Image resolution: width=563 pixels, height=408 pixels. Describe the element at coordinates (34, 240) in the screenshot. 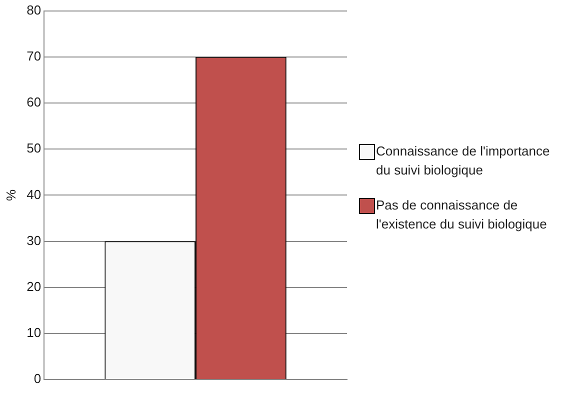

I see `y-tick-label: 30` at that location.